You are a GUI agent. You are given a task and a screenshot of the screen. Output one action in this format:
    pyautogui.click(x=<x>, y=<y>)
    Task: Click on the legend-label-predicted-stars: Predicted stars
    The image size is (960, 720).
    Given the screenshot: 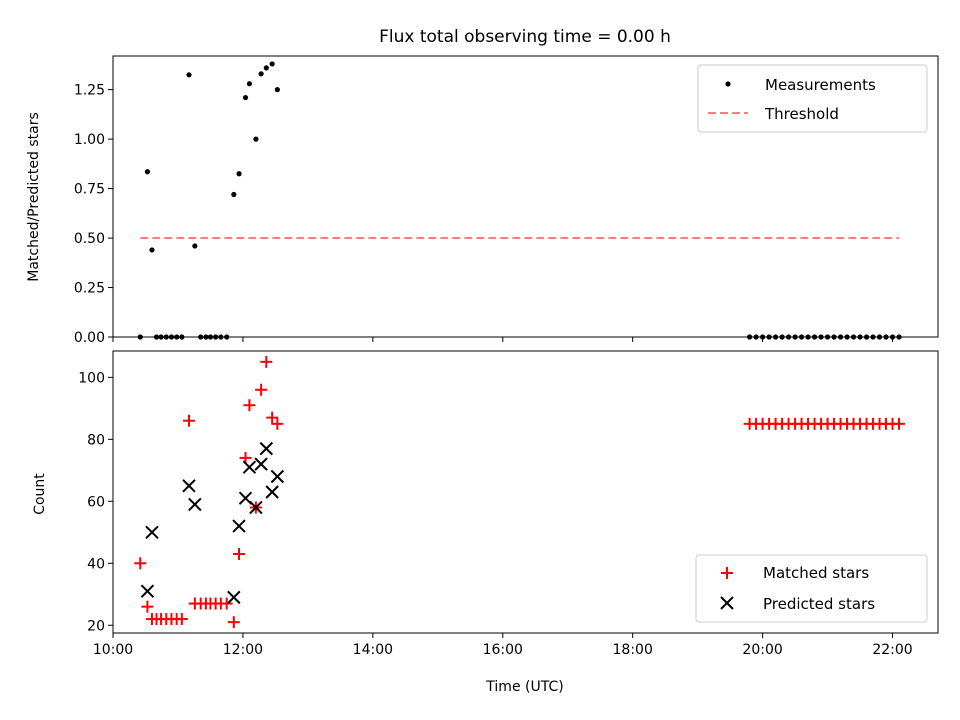 What is the action you would take?
    pyautogui.click(x=819, y=604)
    